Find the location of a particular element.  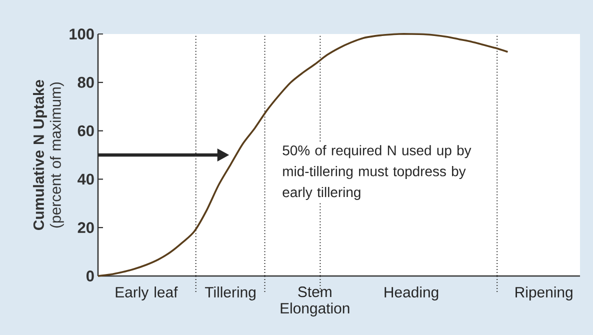

annotation: 50% of required N used up by mid-tillering must topdress by early tillering is located at coordinates (377, 172).